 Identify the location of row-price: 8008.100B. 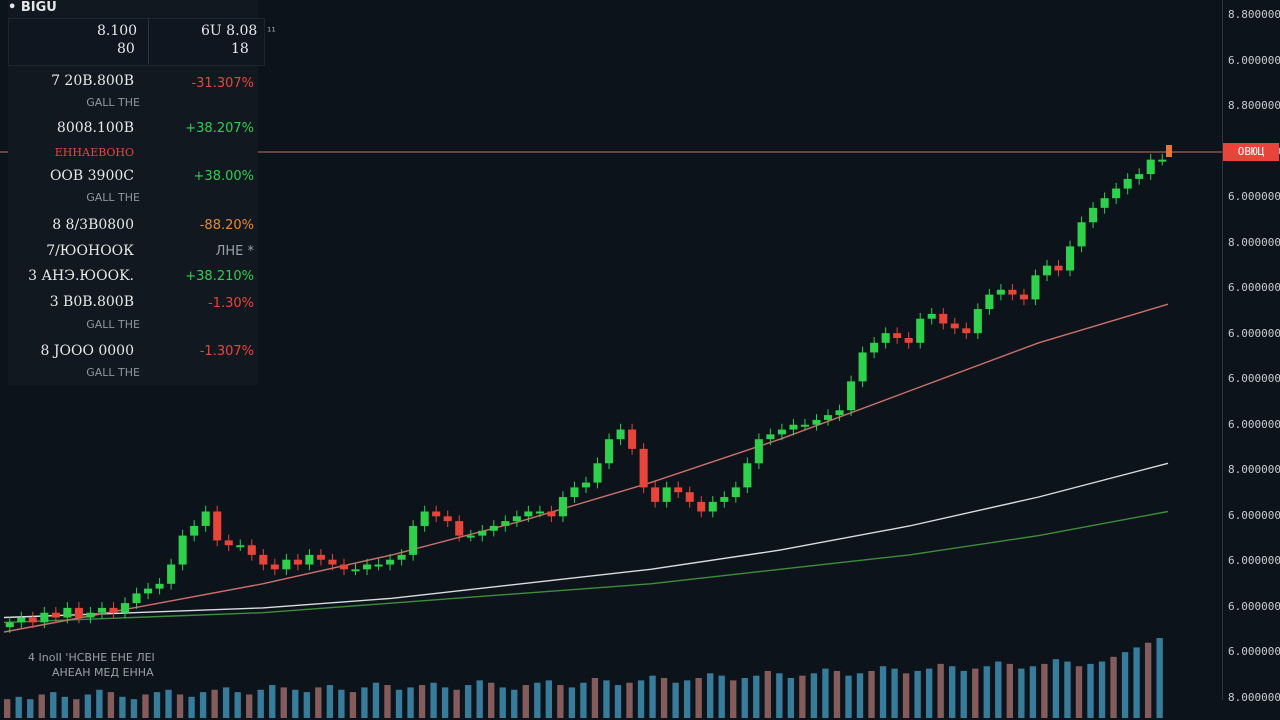
(95, 128).